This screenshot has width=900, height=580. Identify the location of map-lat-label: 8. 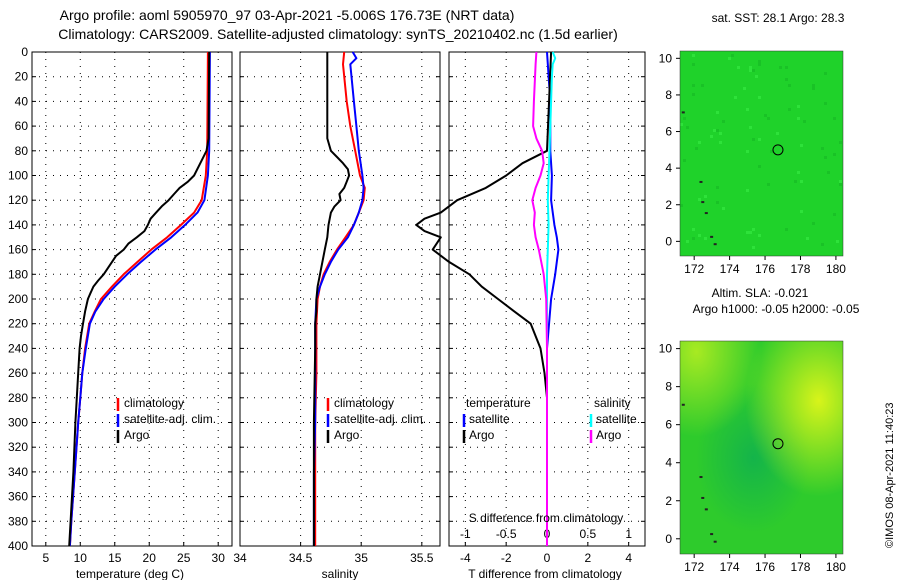
(668, 95).